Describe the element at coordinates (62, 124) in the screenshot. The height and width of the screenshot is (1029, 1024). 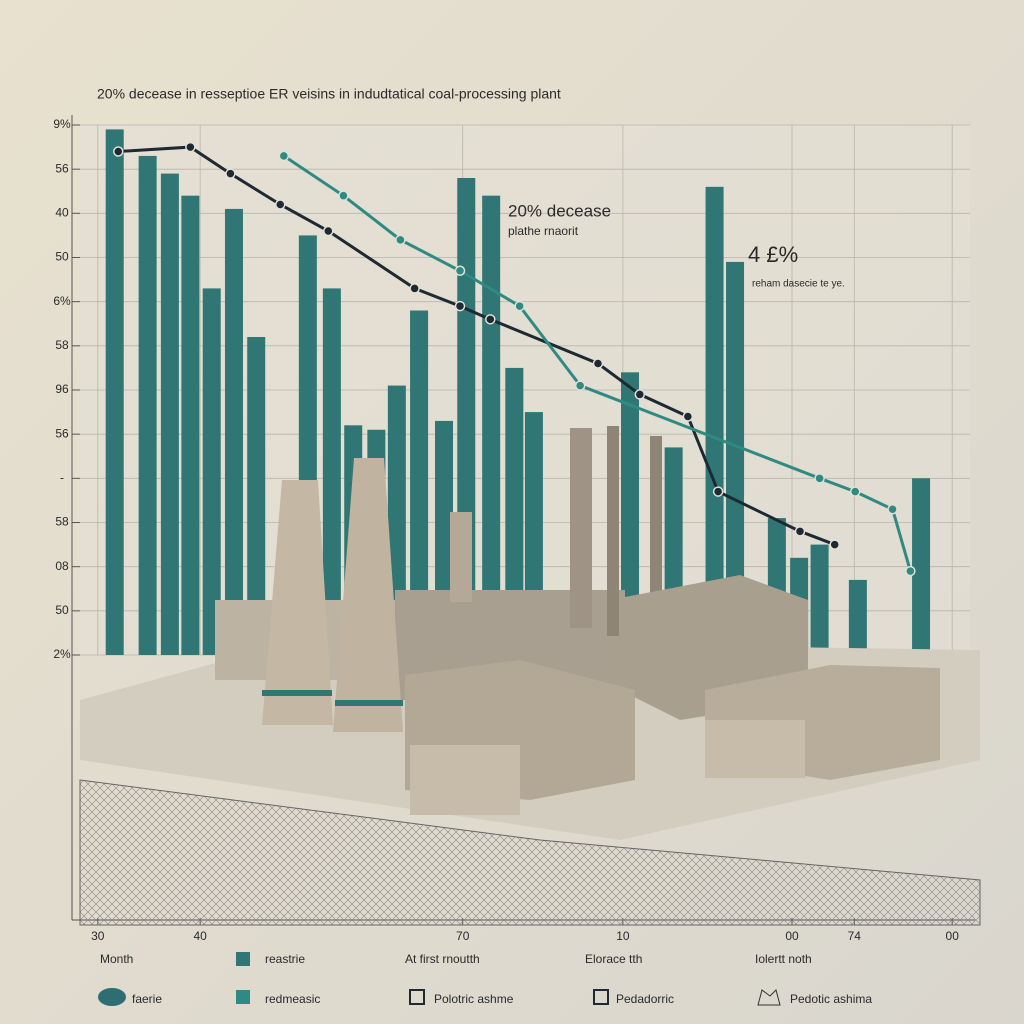
I see `y-tick-label: 9%` at that location.